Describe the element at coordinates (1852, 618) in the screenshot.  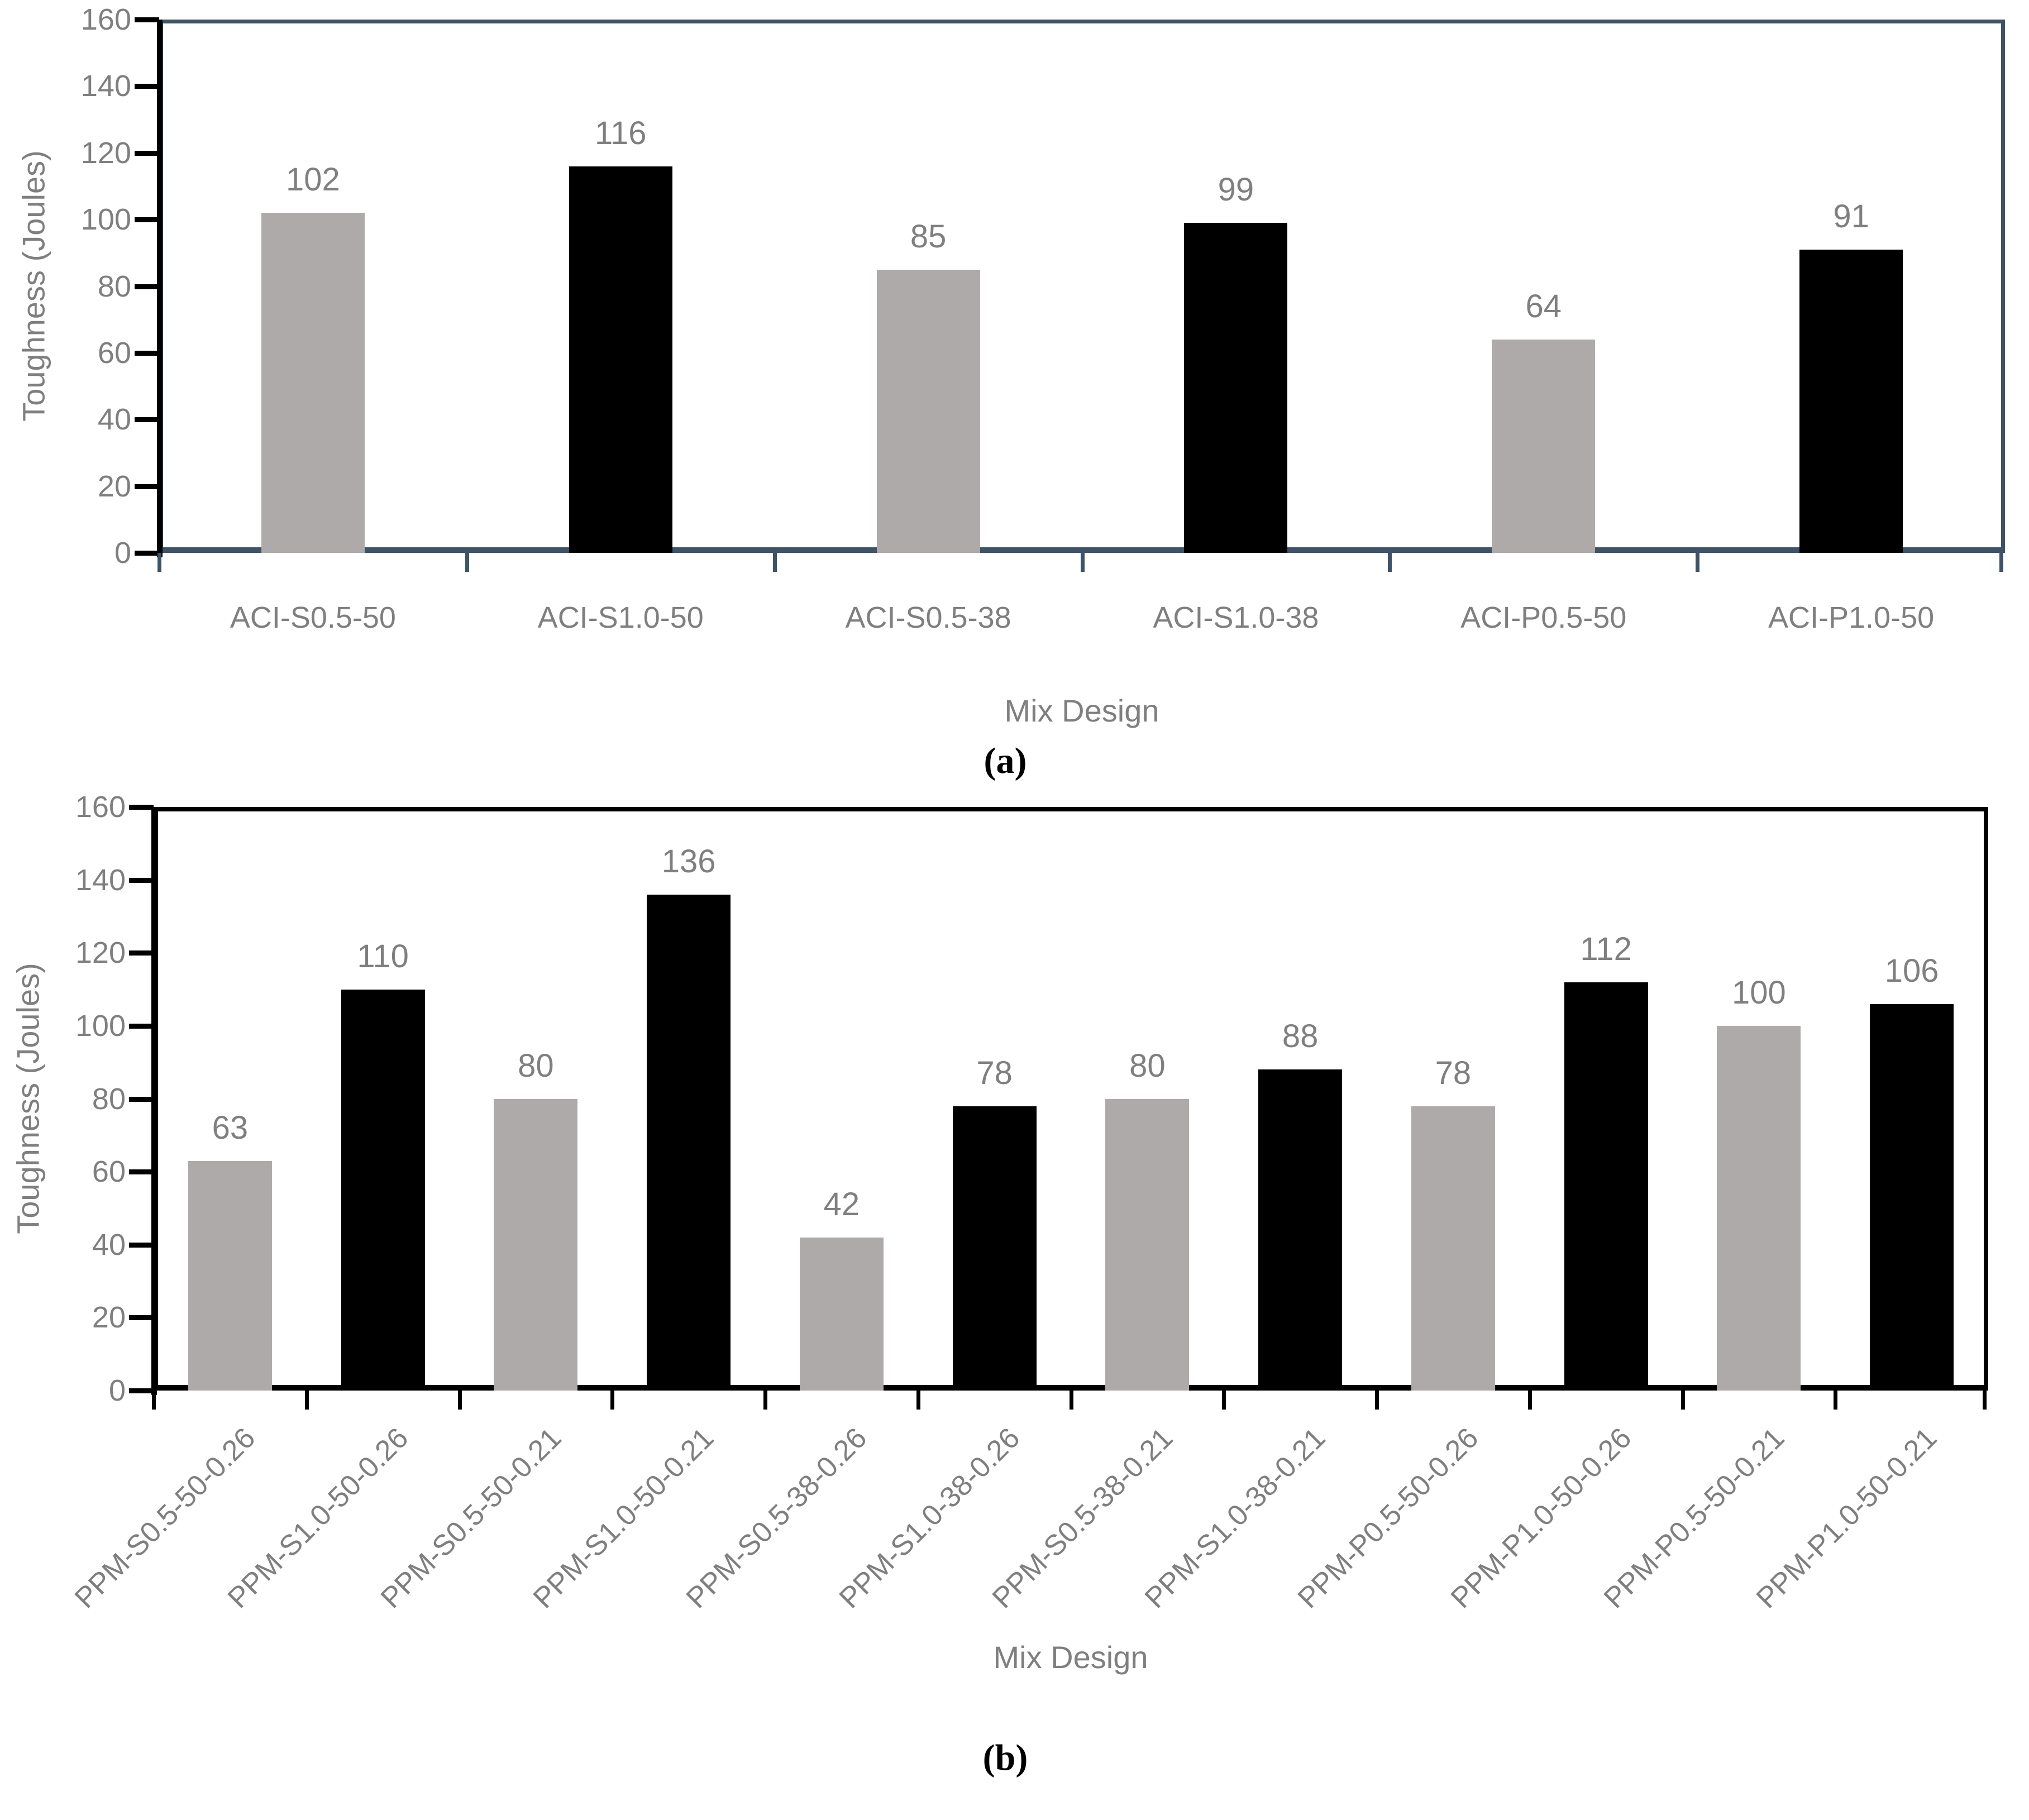
I see `x-tick-label: ACI-P1.0-50` at that location.